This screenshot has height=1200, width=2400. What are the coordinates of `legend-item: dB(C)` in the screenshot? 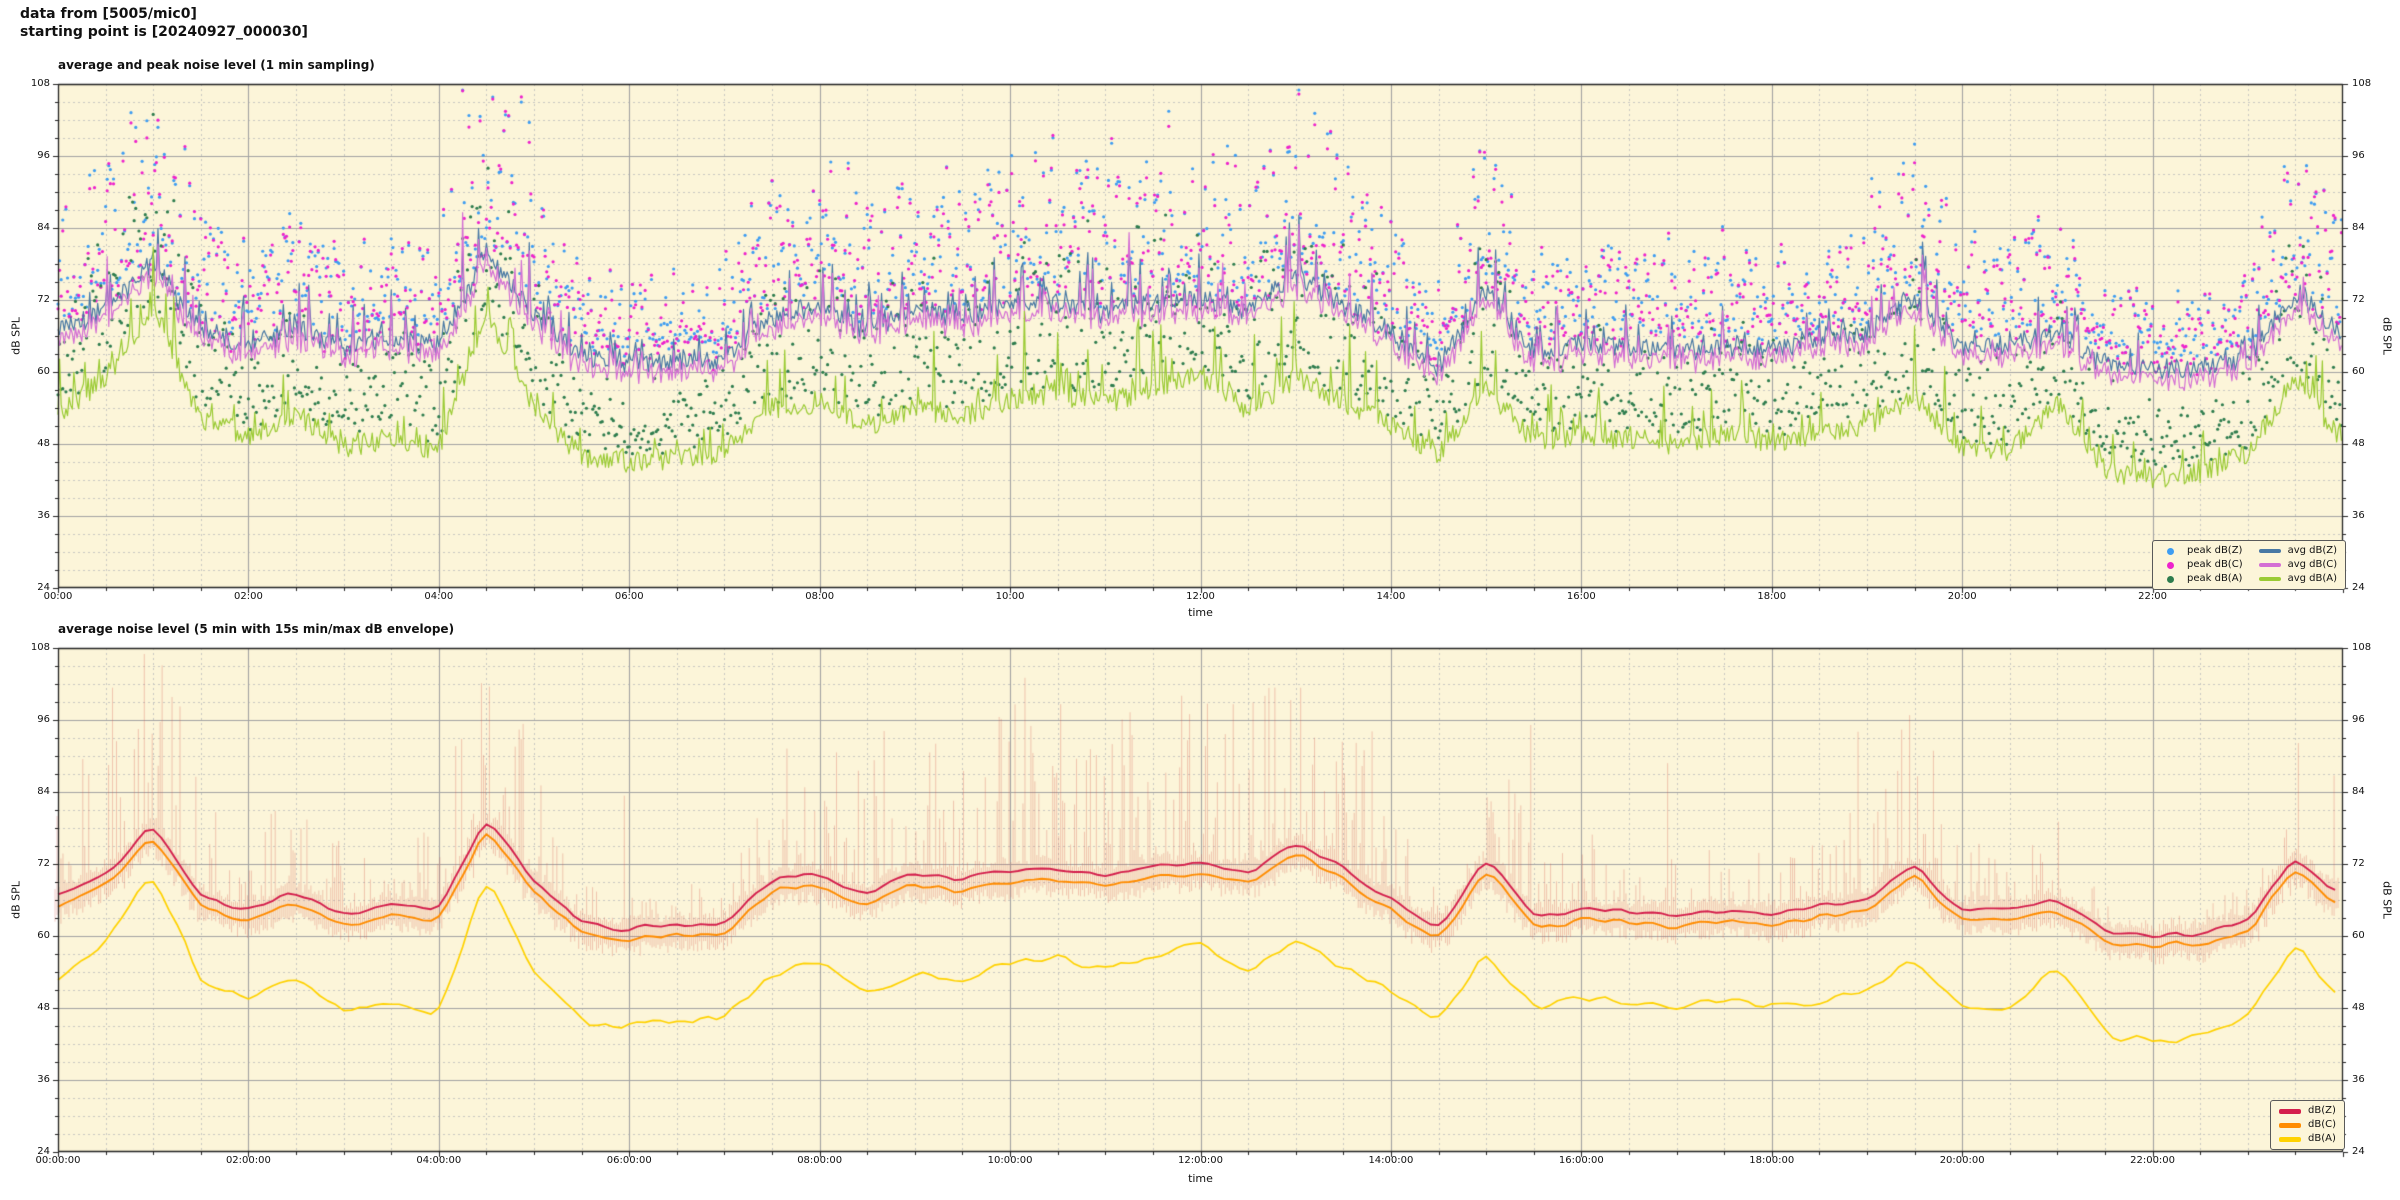 It's located at (2307, 1125).